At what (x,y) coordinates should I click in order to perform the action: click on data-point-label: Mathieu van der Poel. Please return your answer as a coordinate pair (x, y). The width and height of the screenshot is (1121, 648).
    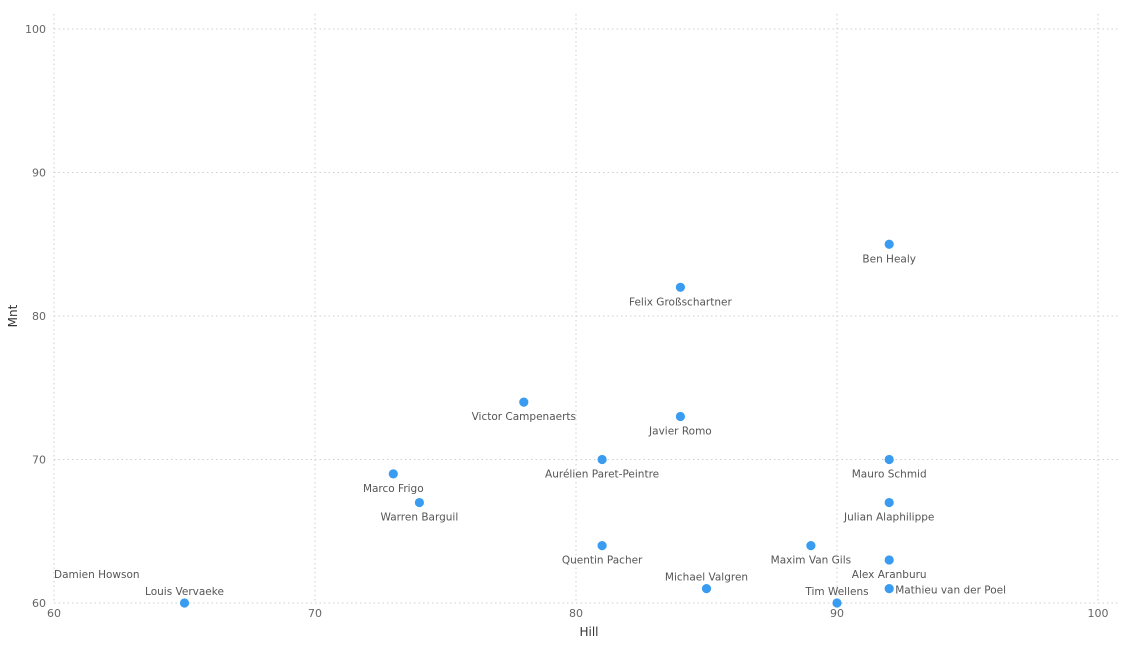
    Looking at the image, I should click on (950, 591).